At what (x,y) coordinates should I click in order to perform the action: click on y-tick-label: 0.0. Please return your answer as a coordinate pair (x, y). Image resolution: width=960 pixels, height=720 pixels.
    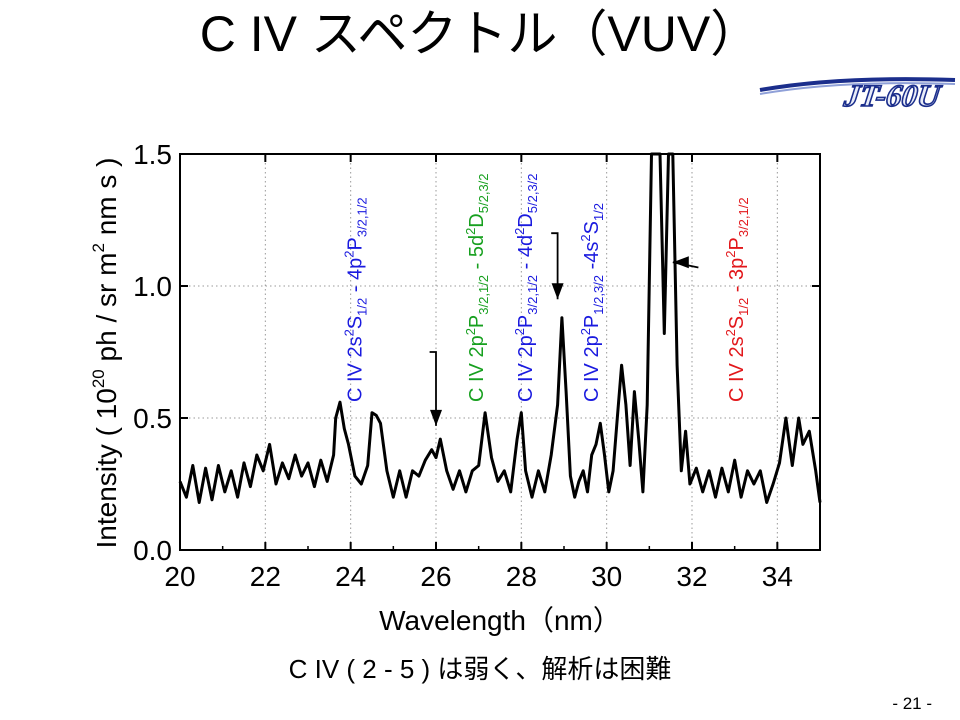
    Looking at the image, I should click on (152, 550).